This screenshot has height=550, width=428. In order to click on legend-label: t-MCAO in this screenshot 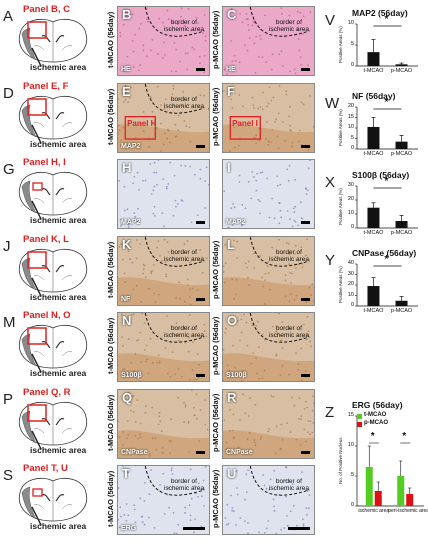, I will do `click(375, 415)`.